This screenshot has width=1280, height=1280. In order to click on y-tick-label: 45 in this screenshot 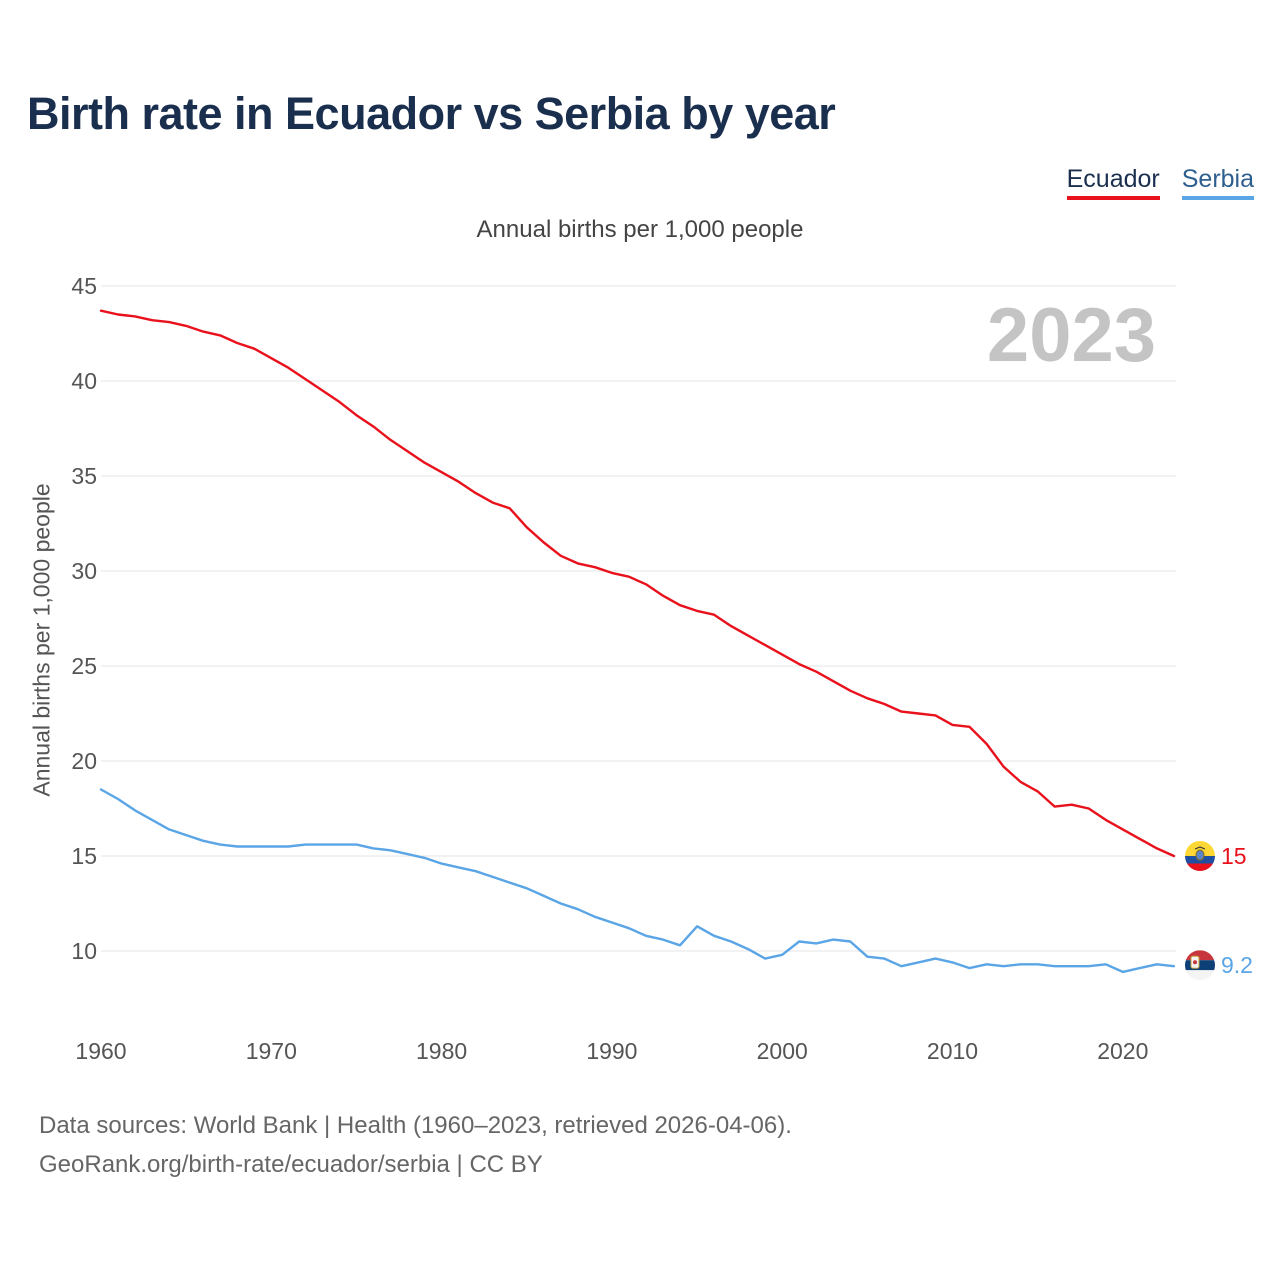, I will do `click(84, 286)`.